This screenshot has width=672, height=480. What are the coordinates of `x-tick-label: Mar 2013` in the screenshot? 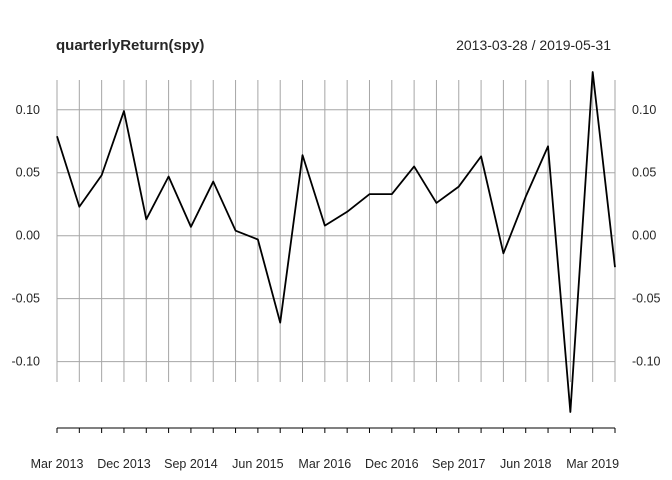 It's located at (57, 464).